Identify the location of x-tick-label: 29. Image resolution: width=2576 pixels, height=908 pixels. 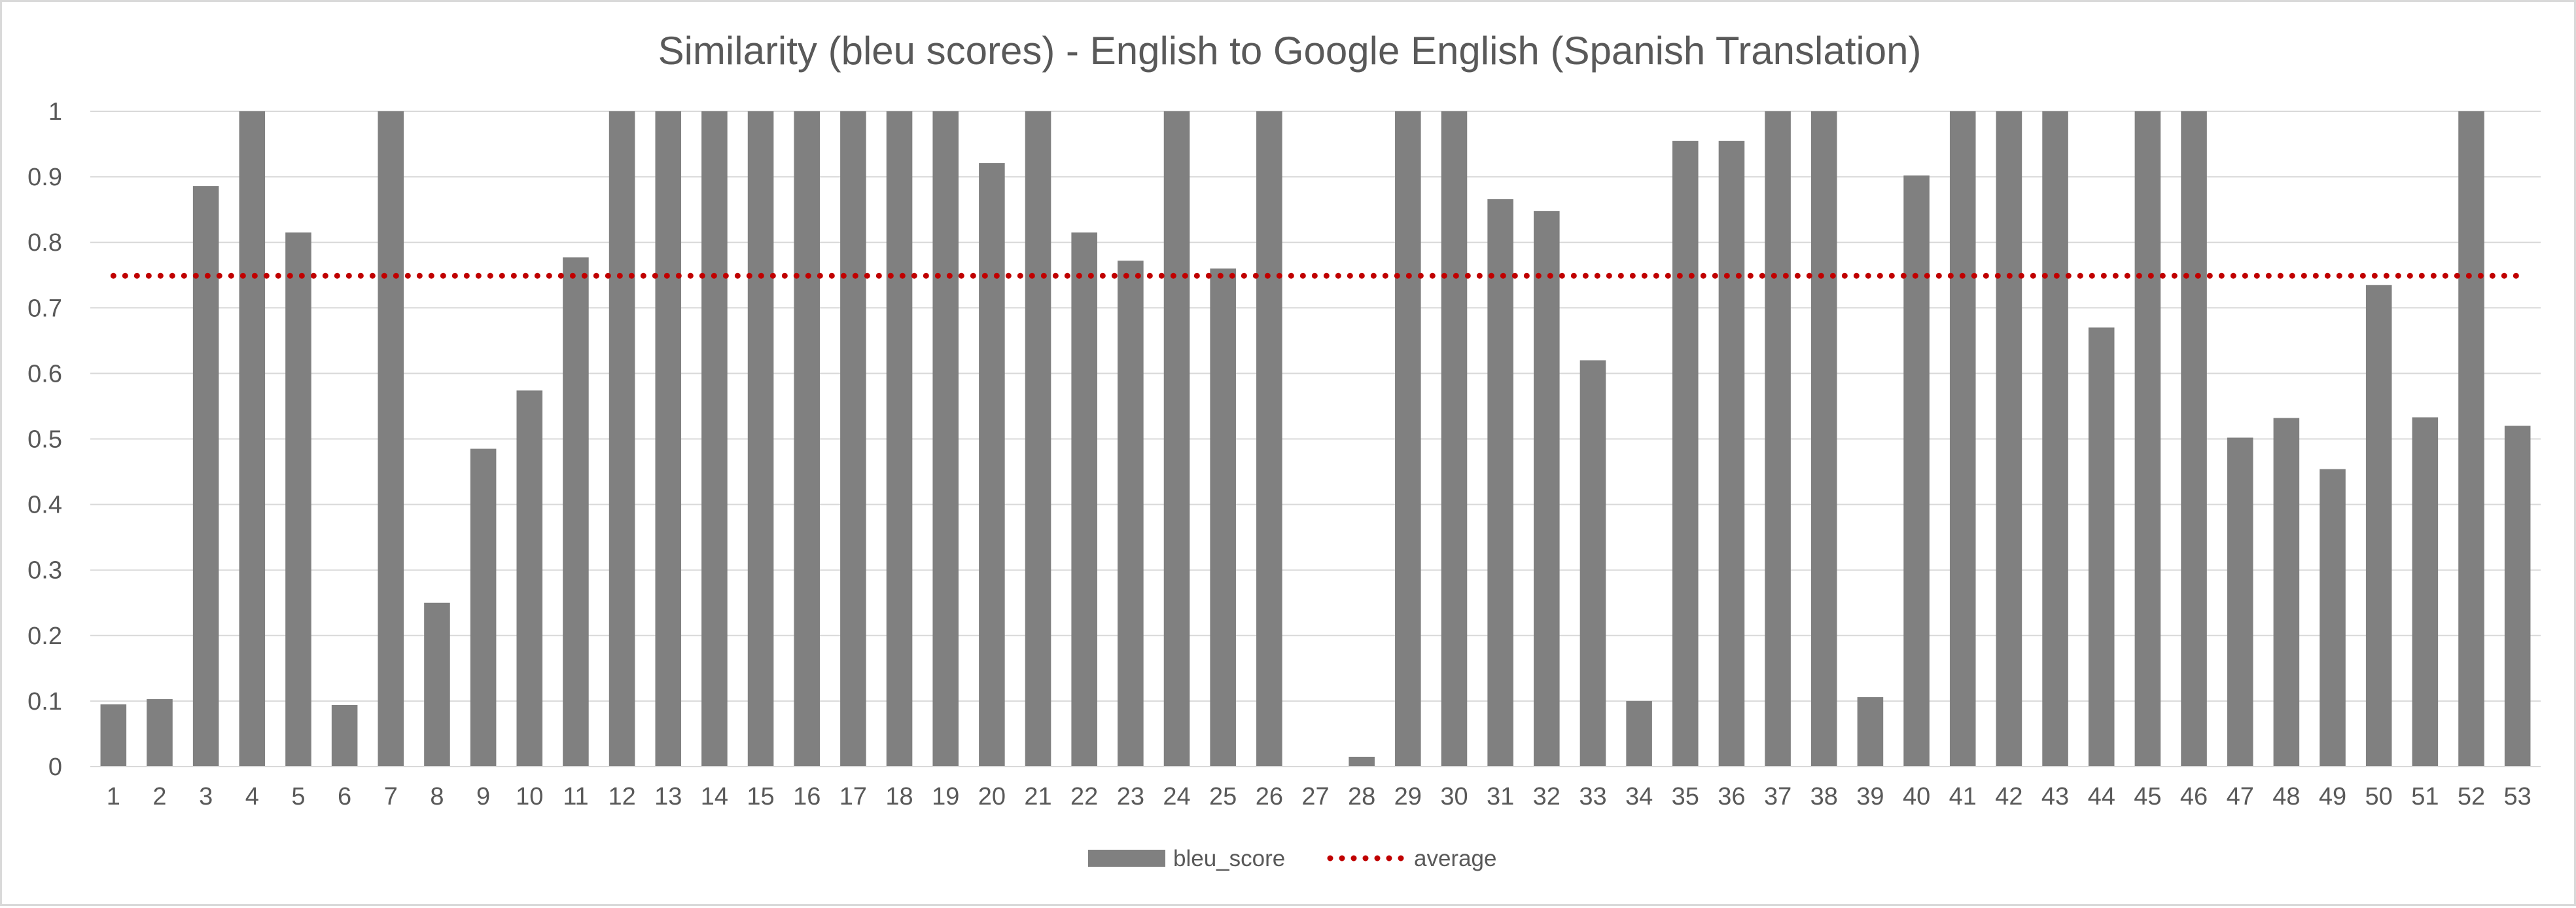
(1408, 796).